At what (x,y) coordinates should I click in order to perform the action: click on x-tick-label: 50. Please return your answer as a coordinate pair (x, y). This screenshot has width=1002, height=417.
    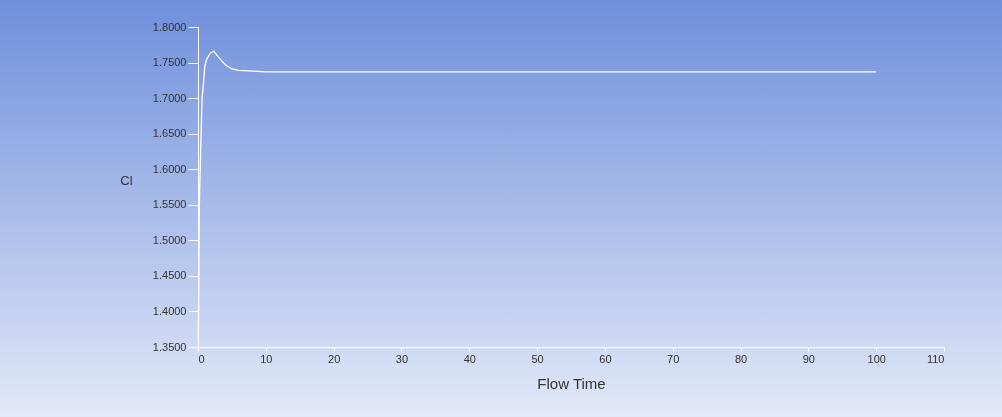
    Looking at the image, I should click on (537, 358).